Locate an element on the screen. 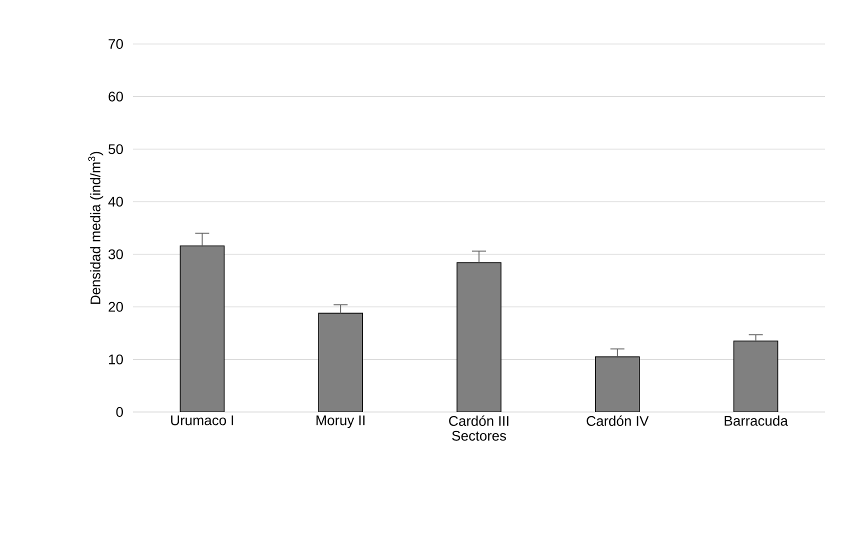 This screenshot has height=533, width=848. y-tick-label: 20 is located at coordinates (115, 307).